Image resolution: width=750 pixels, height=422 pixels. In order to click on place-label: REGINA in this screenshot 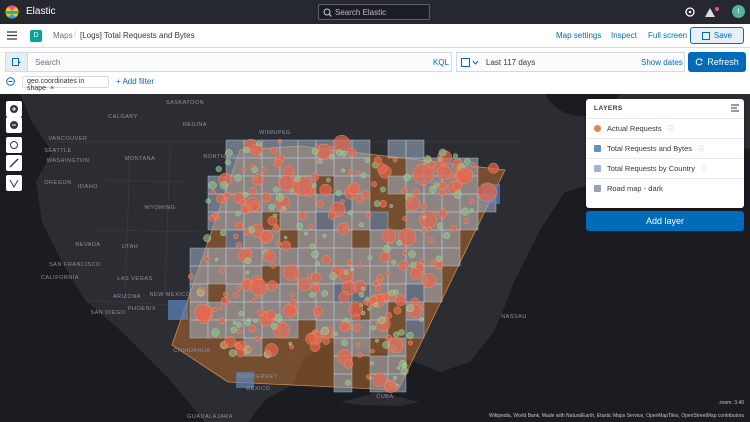, I will do `click(195, 125)`.